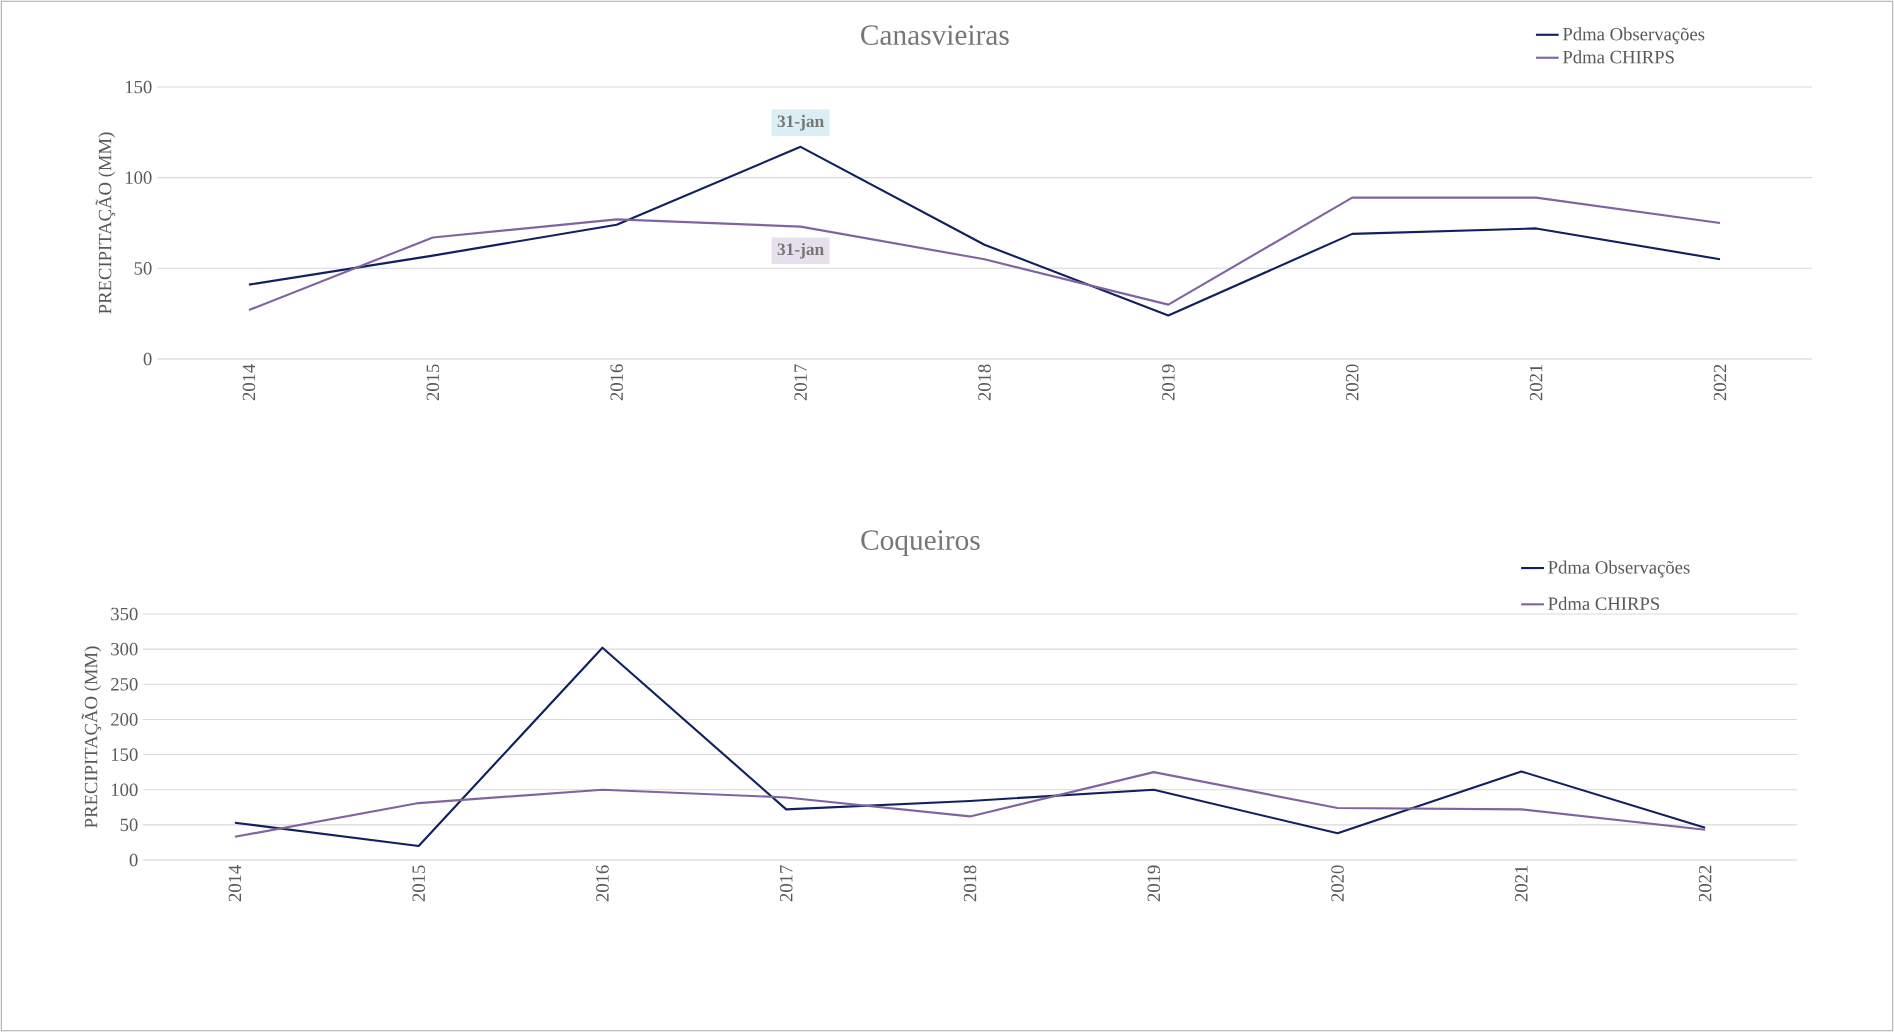 The width and height of the screenshot is (1894, 1032). Describe the element at coordinates (920, 543) in the screenshot. I see `chart-title: Coqueiros` at that location.